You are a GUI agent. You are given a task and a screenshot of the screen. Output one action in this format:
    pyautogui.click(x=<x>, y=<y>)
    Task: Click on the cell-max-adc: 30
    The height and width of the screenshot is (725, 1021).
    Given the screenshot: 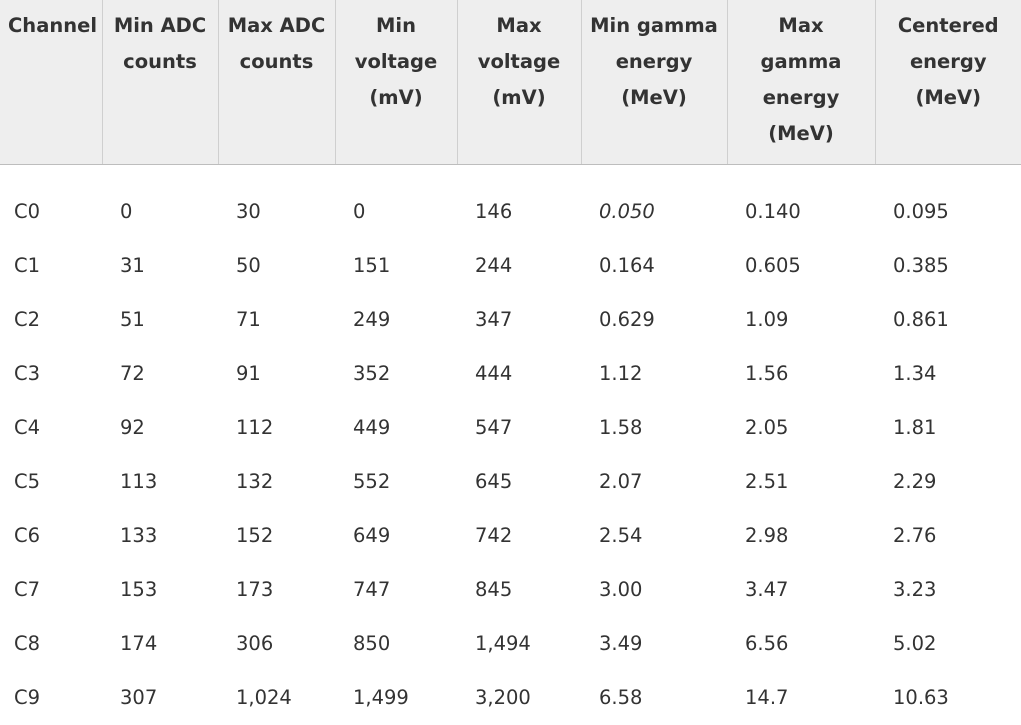 What is the action you would take?
    pyautogui.click(x=248, y=211)
    